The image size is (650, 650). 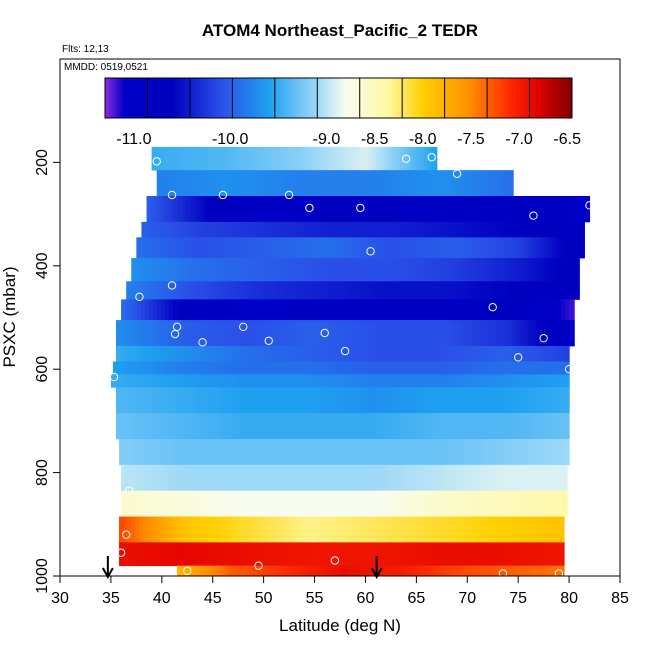 What do you see at coordinates (60, 598) in the screenshot?
I see `x-tick-label: 30` at bounding box center [60, 598].